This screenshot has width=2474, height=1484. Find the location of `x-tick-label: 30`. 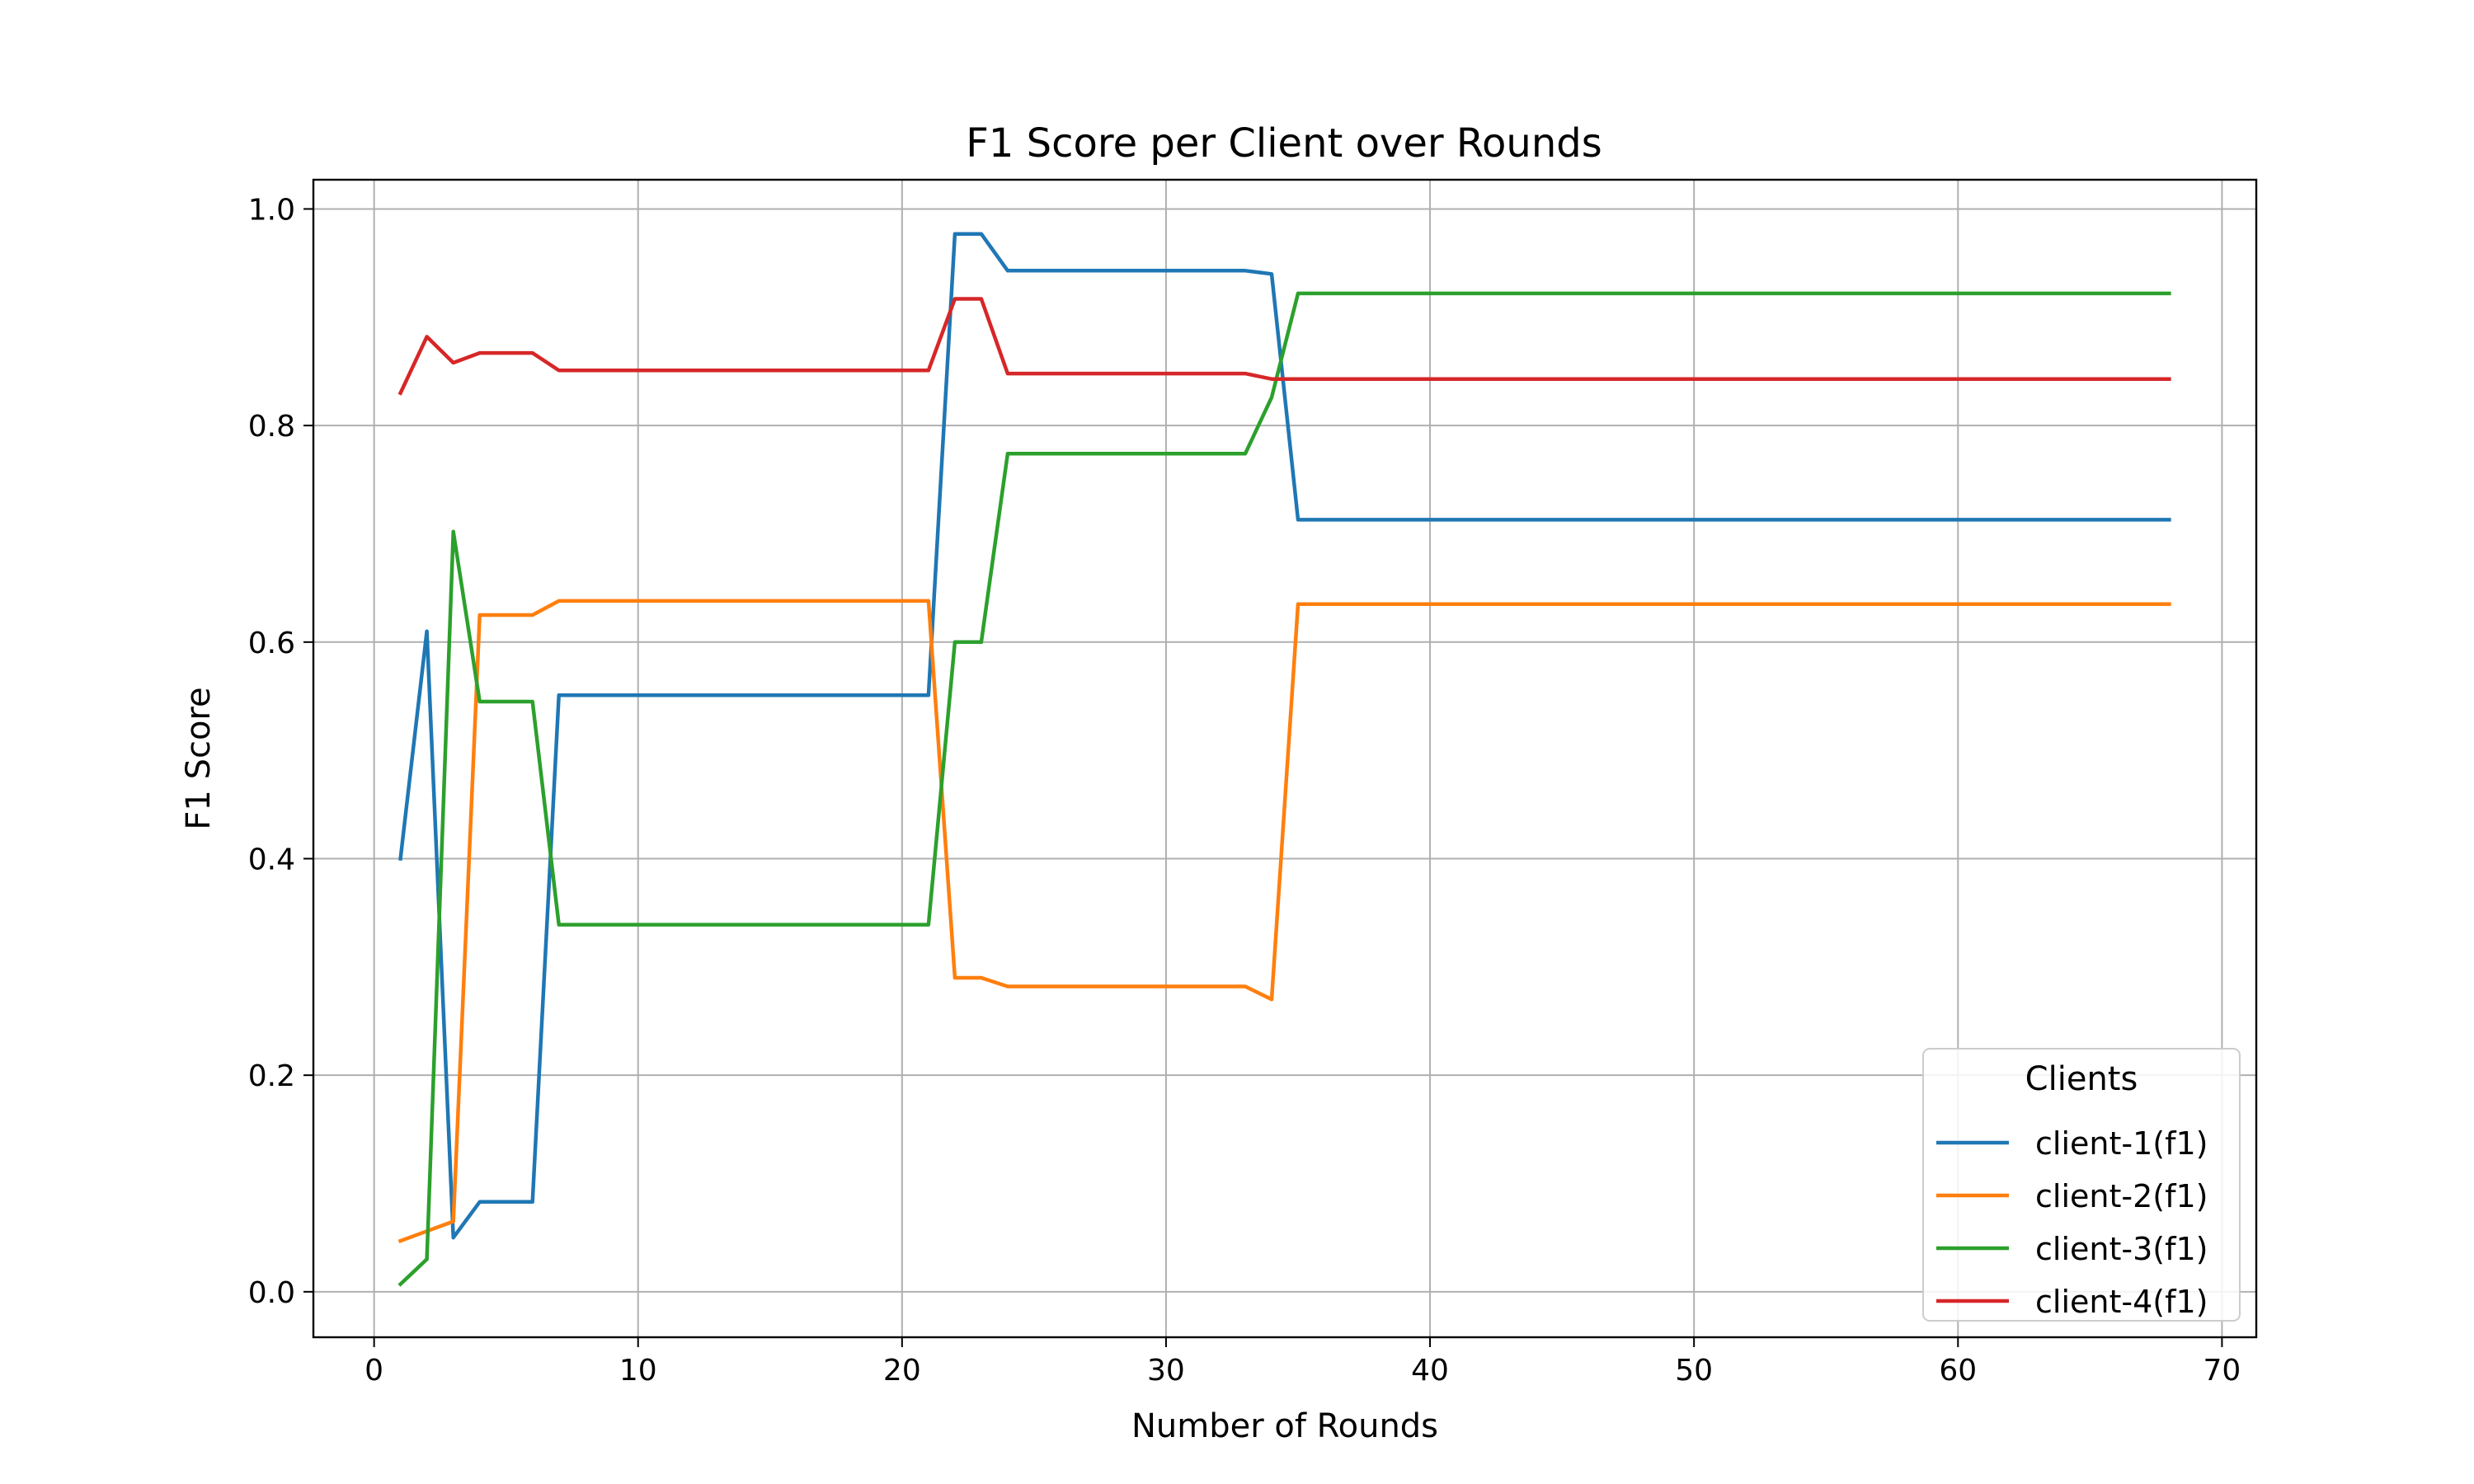

x-tick-label: 30 is located at coordinates (1166, 1371).